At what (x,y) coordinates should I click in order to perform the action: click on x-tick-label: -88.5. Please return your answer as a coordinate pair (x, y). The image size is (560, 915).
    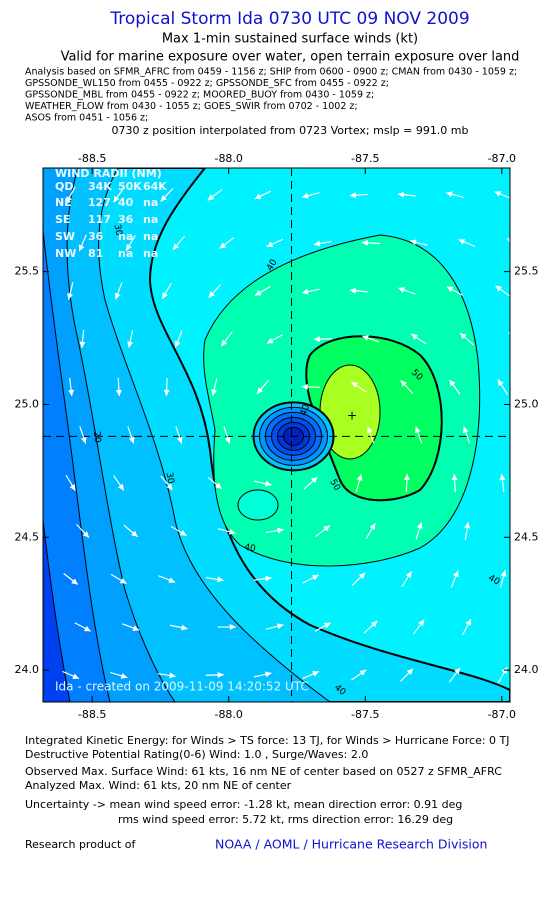
    Looking at the image, I should click on (92, 714).